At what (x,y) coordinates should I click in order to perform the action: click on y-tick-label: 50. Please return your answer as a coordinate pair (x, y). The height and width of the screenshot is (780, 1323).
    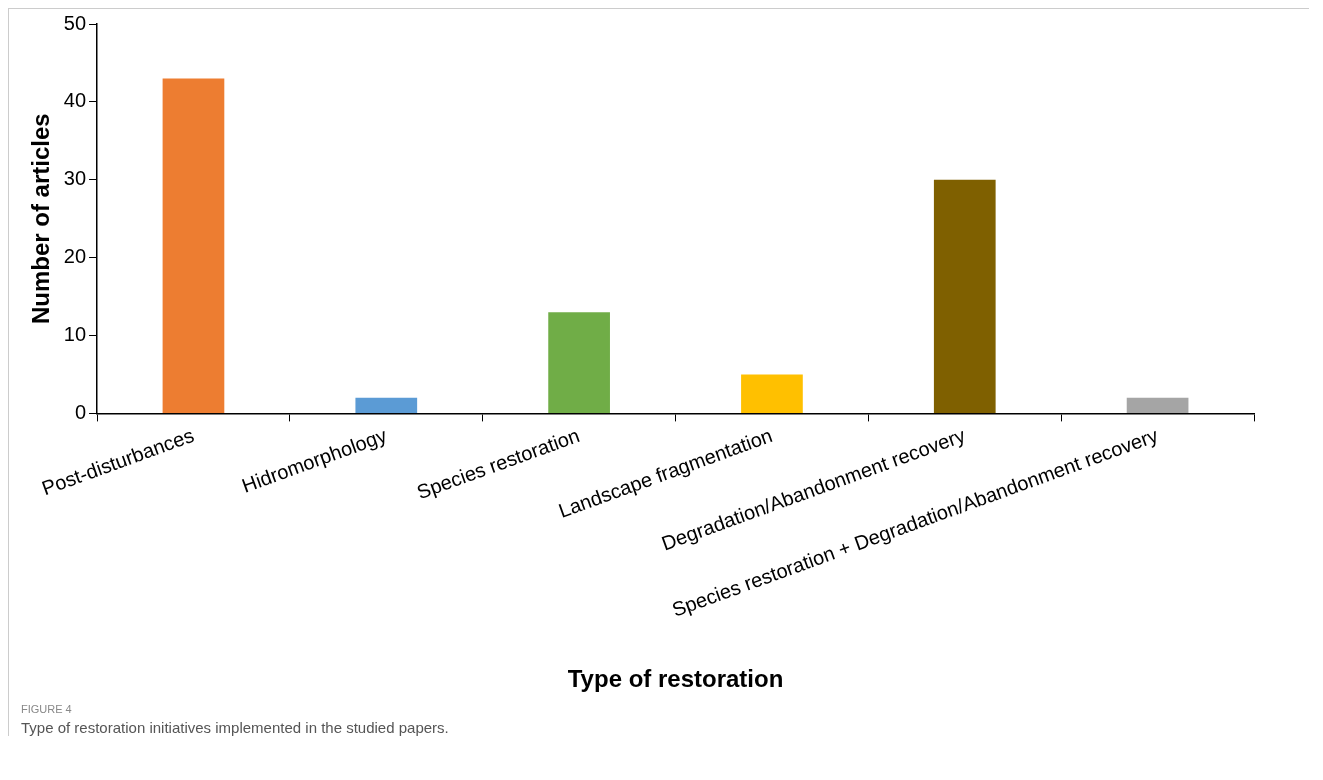
    Looking at the image, I should click on (75, 22).